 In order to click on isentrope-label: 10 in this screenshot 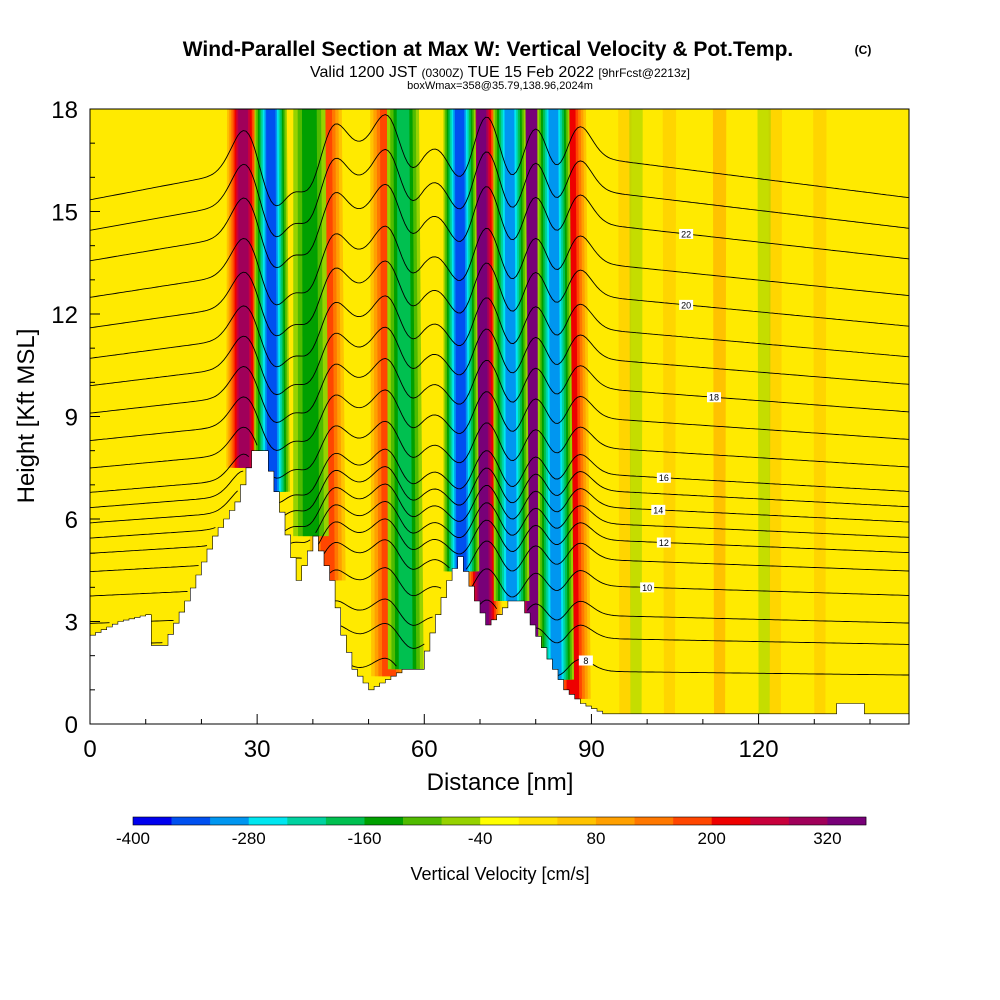, I will do `click(647, 587)`.